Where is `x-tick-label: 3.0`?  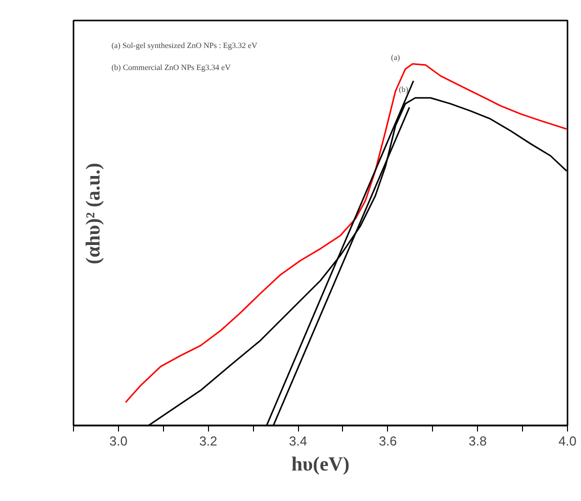 x-tick-label: 3.0 is located at coordinates (118, 441).